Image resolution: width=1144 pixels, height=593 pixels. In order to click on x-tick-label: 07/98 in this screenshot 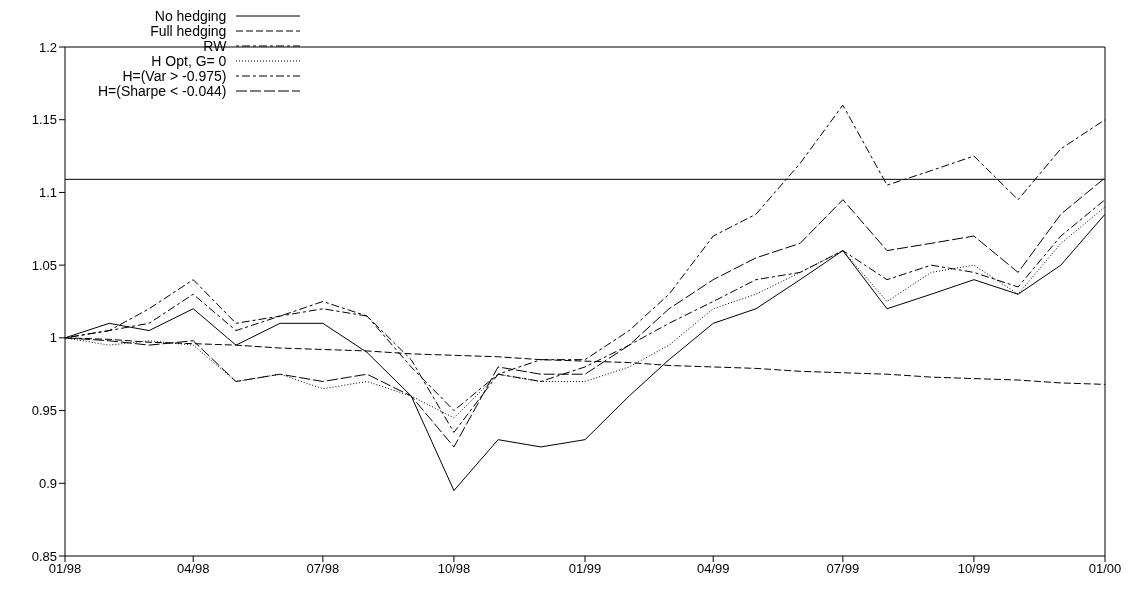, I will do `click(323, 569)`.